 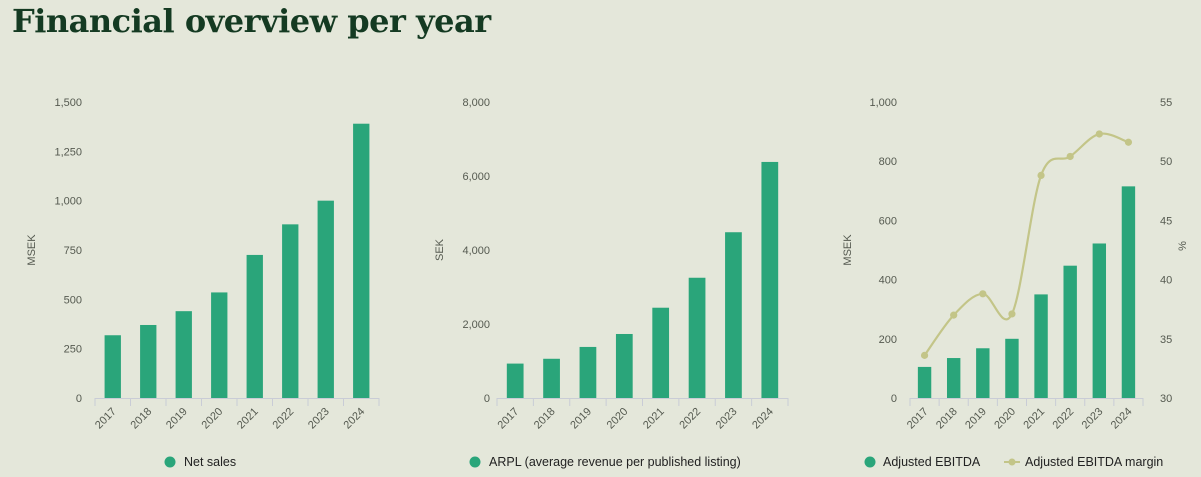 What do you see at coordinates (1166, 221) in the screenshot?
I see `y2-tick-label: 45` at bounding box center [1166, 221].